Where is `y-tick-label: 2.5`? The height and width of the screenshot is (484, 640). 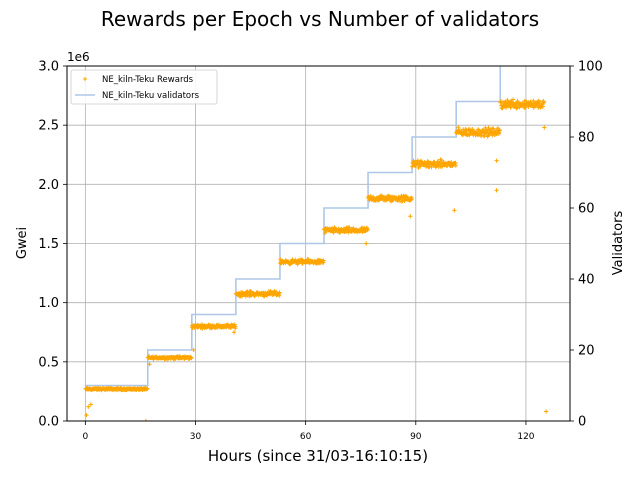
y-tick-label: 2.5 is located at coordinates (48, 126).